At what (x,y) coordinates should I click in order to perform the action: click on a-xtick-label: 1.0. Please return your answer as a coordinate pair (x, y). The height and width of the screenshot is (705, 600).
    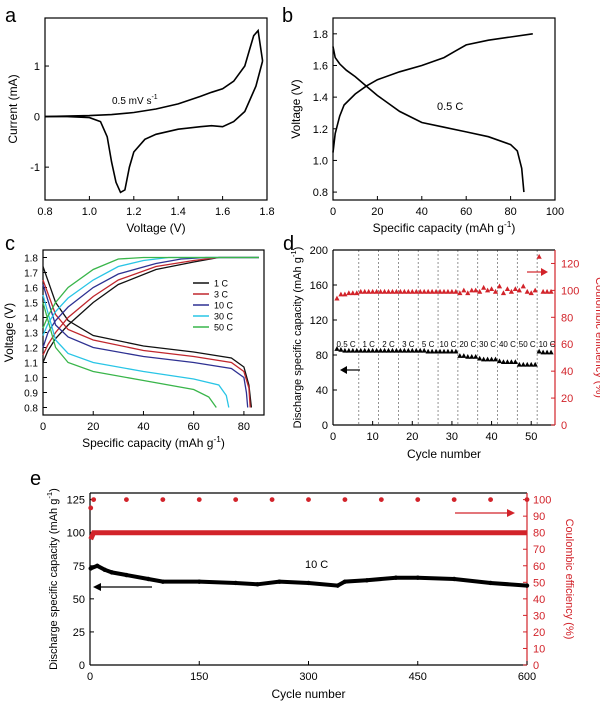
    Looking at the image, I should click on (89, 212).